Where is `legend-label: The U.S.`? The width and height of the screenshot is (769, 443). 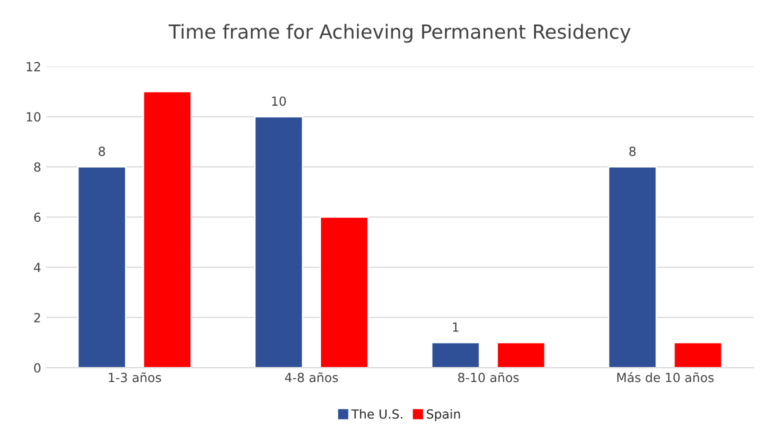 legend-label: The U.S. is located at coordinates (376, 414).